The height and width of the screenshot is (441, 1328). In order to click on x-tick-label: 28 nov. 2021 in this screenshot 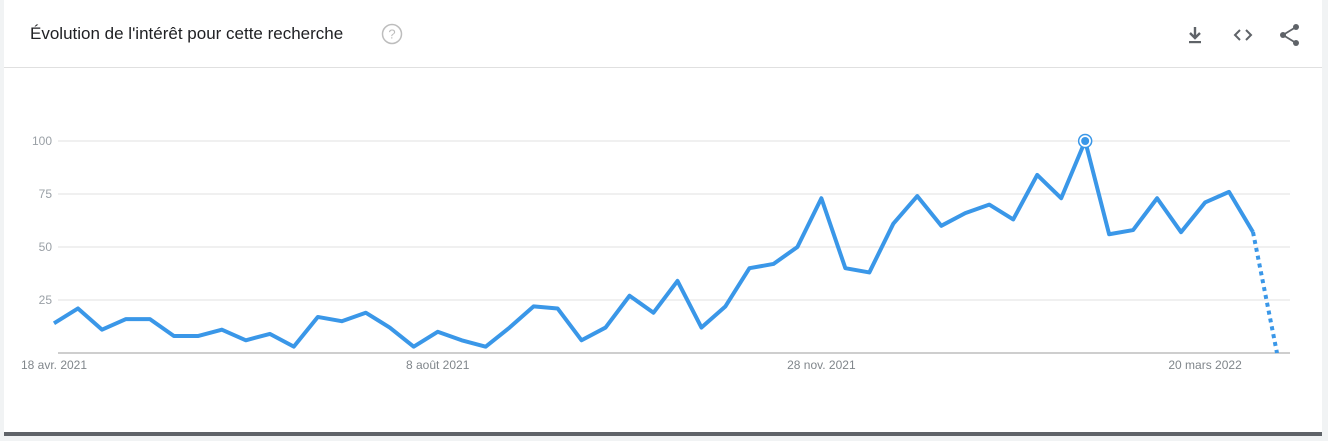, I will do `click(821, 365)`.